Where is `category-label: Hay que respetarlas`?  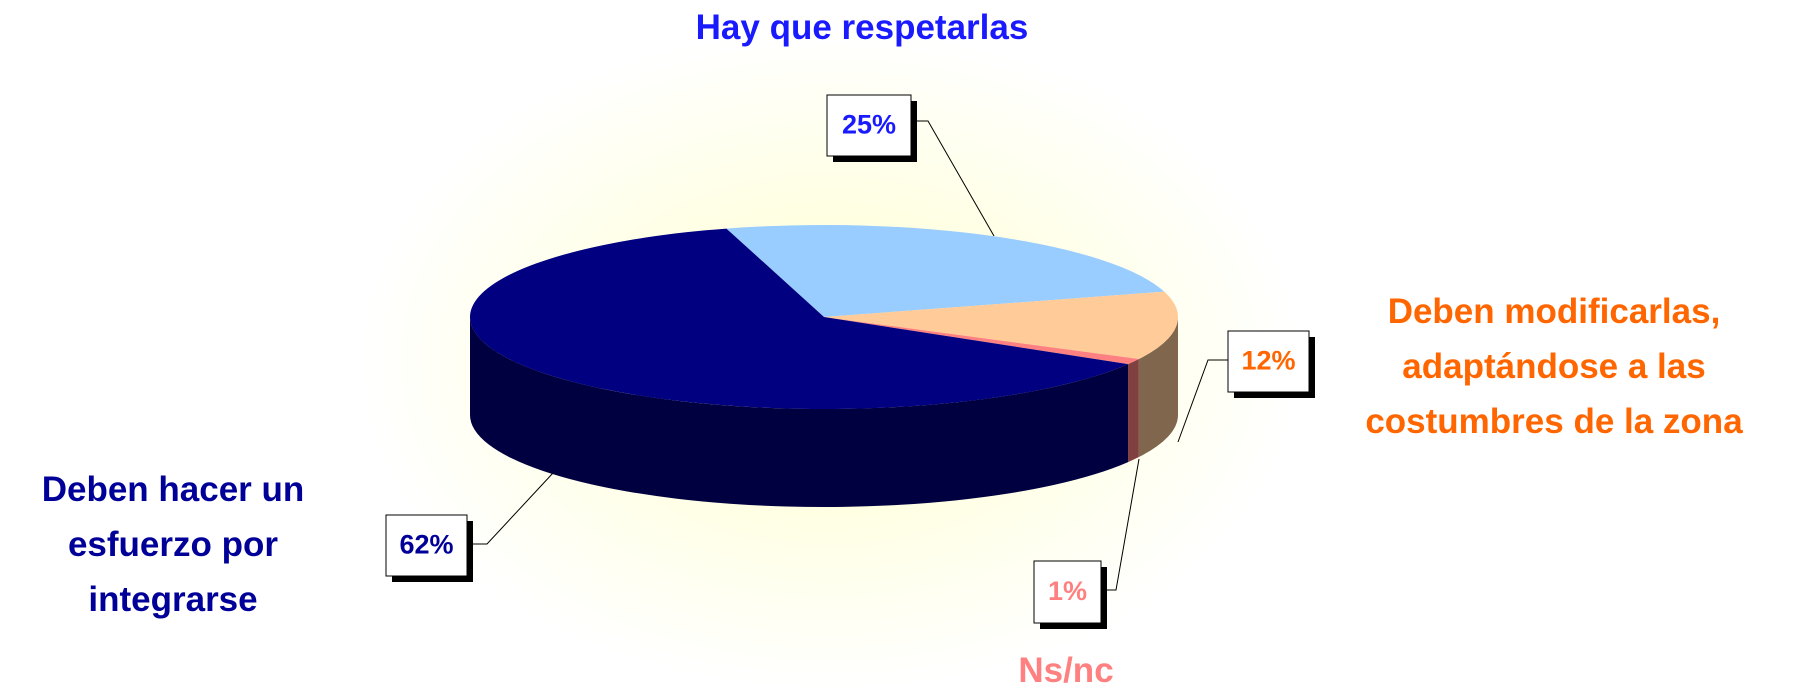 category-label: Hay que respetarlas is located at coordinates (862, 27).